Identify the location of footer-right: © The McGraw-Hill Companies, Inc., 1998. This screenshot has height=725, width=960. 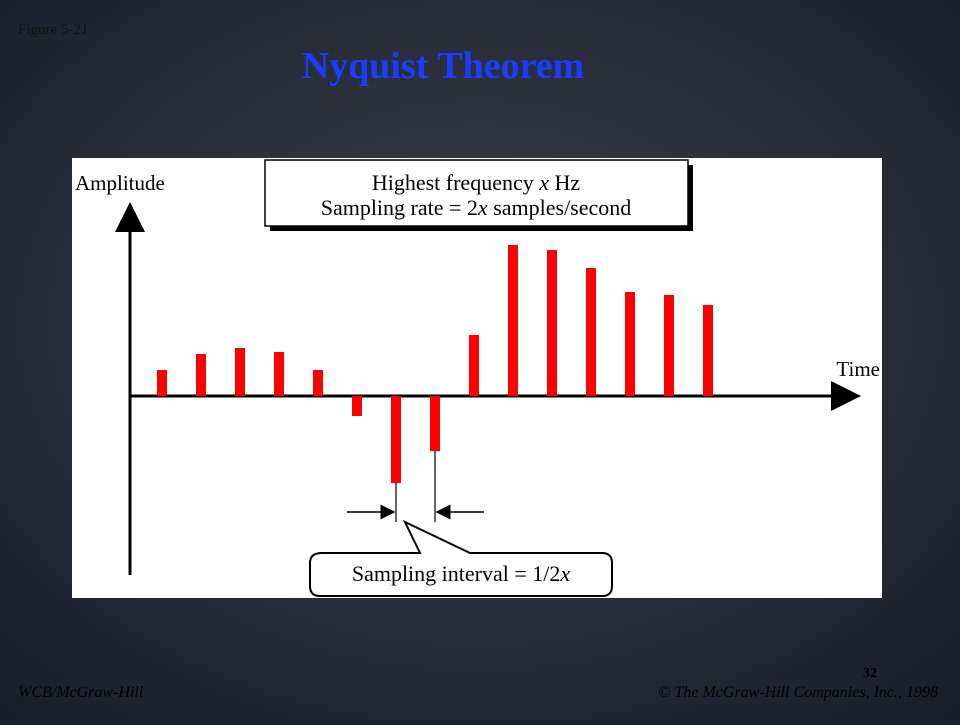
(798, 692).